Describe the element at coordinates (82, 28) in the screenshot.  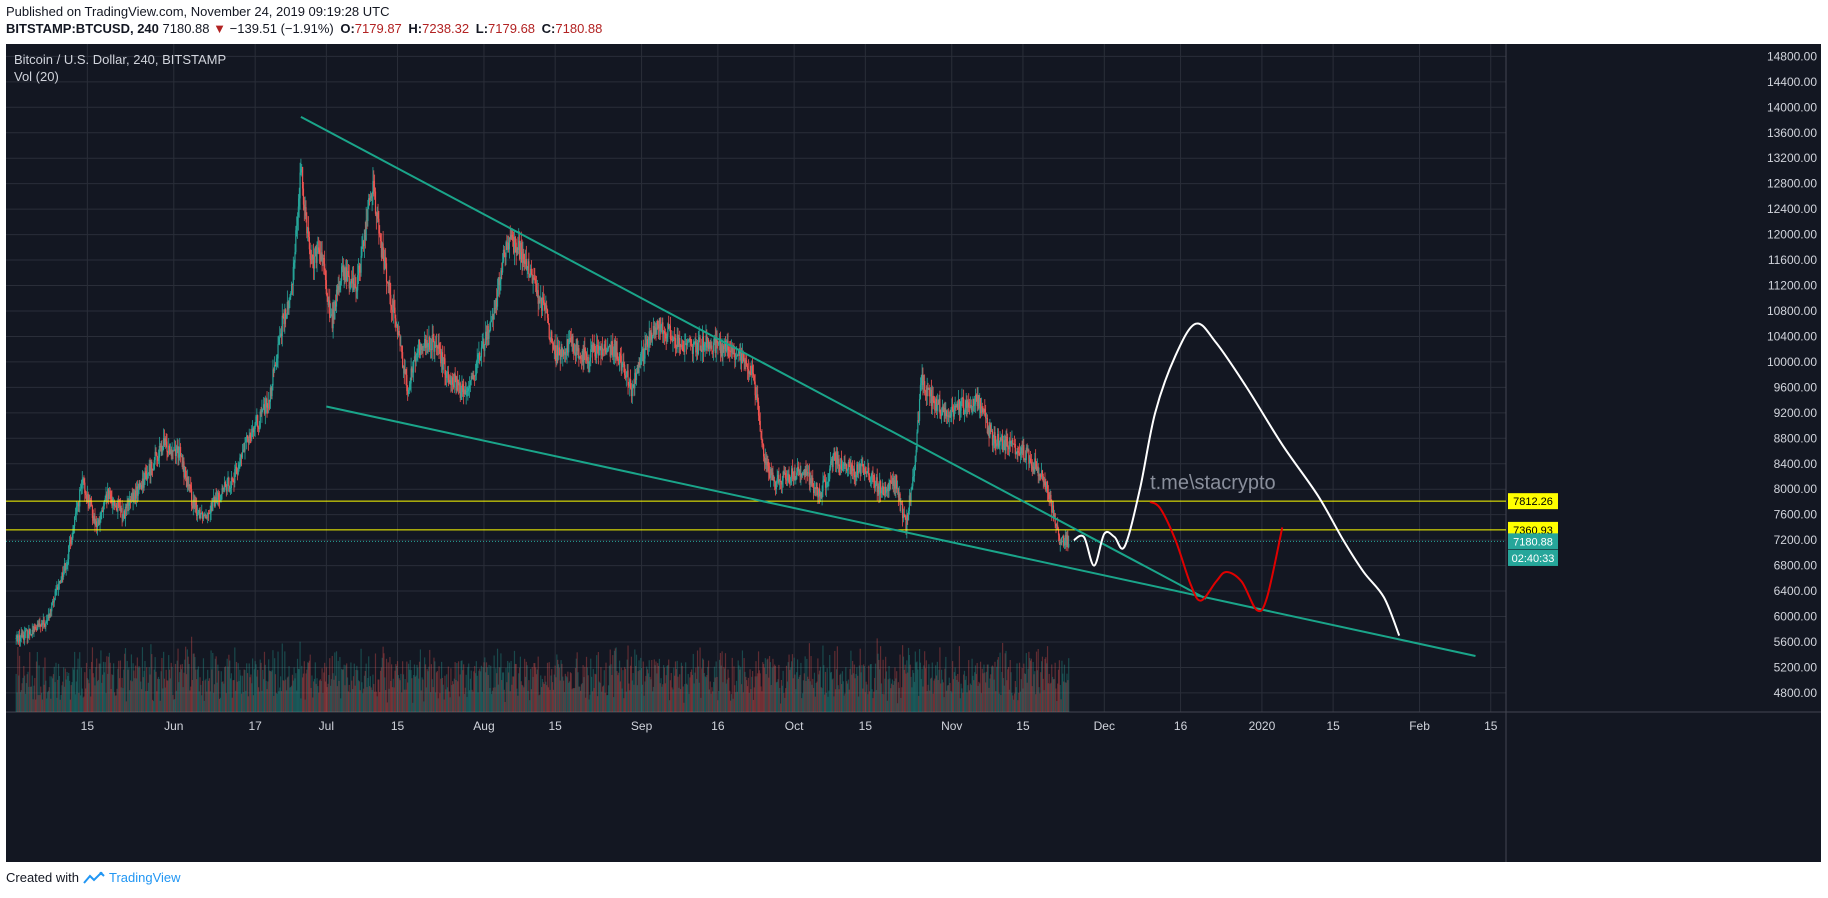
I see `symbol-name: BITSTAMP:BTCUSD, 240` at that location.